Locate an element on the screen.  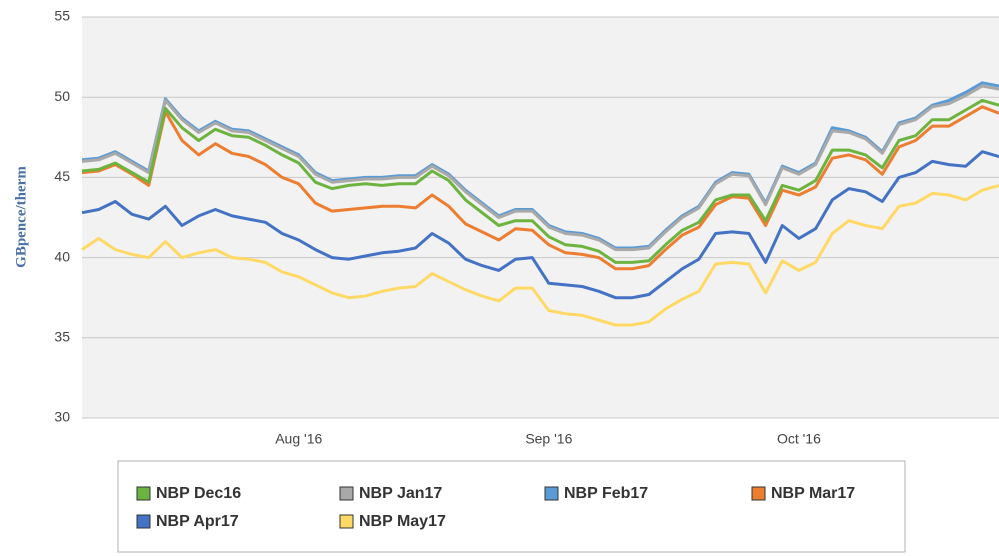
x-tick-label: Aug '16 is located at coordinates (298, 439).